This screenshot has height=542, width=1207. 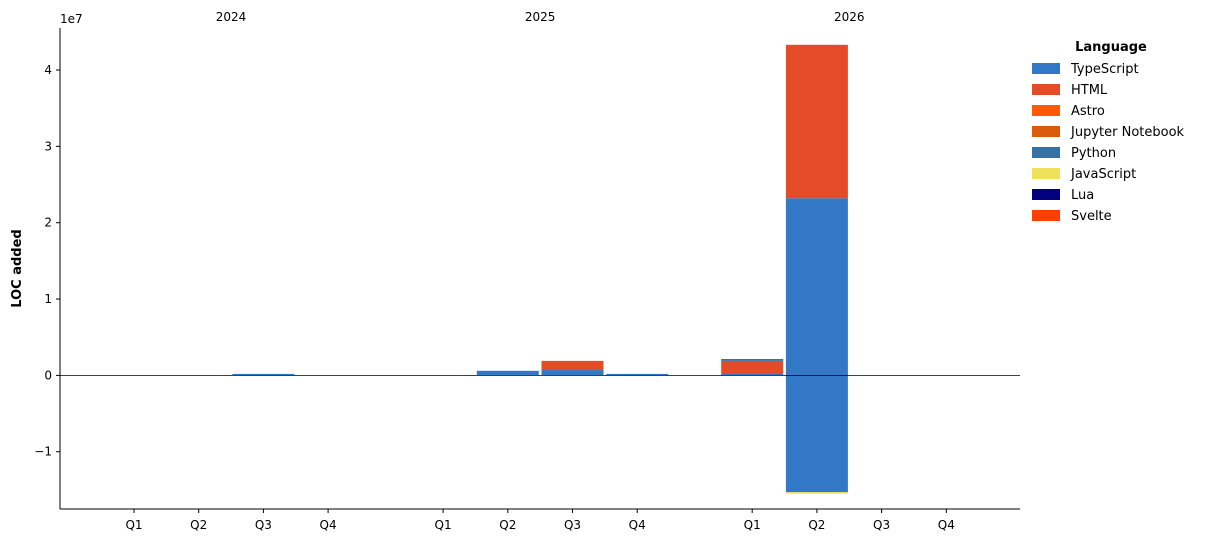 I want to click on year-group-label: 2025, so click(x=540, y=17).